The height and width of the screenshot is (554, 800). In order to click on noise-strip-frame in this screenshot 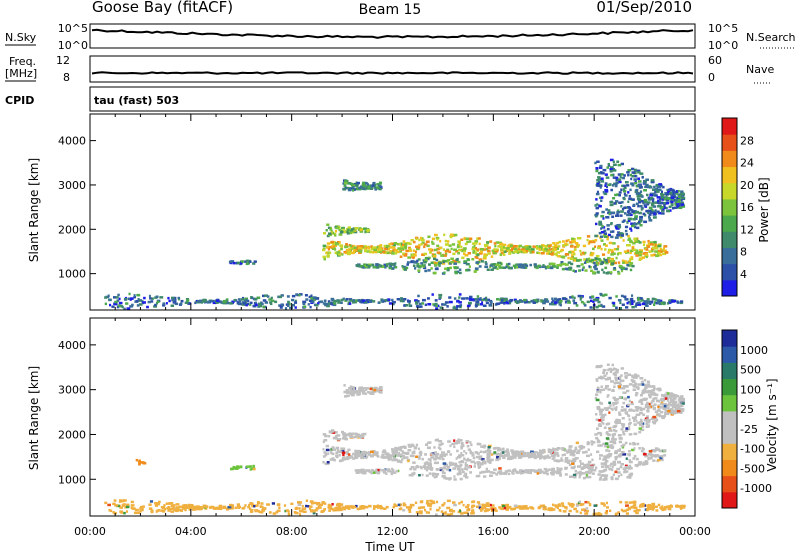, I will do `click(392, 36)`.